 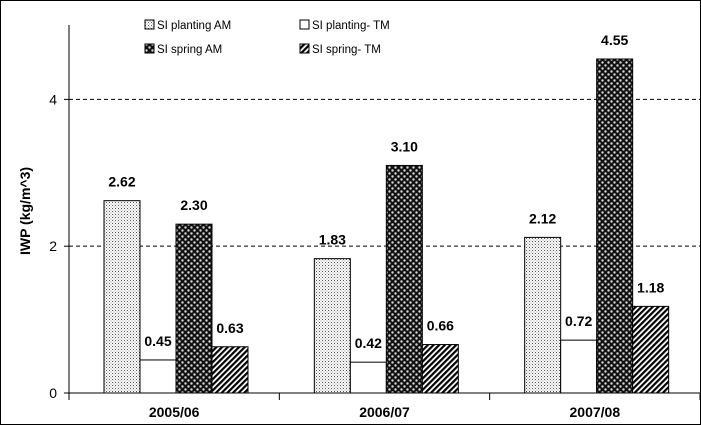 What do you see at coordinates (229, 328) in the screenshot?
I see `bar-value-label: 0.63` at bounding box center [229, 328].